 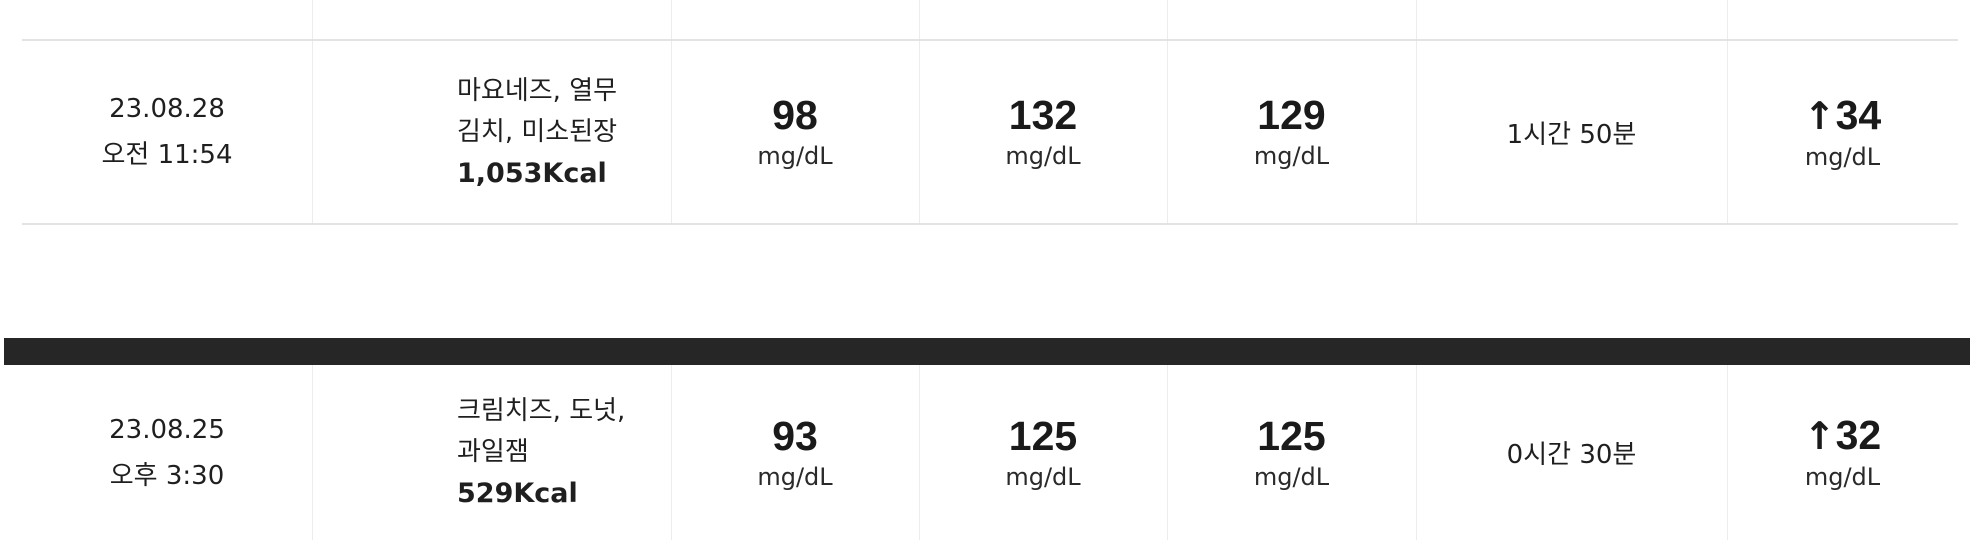 I want to click on section-divider-band, so click(x=987, y=351).